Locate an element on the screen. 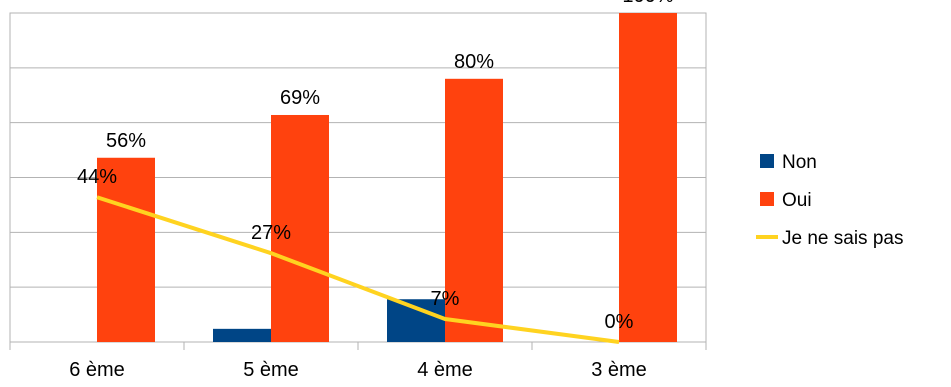 The height and width of the screenshot is (387, 951). data-label: 69% is located at coordinates (300, 98).